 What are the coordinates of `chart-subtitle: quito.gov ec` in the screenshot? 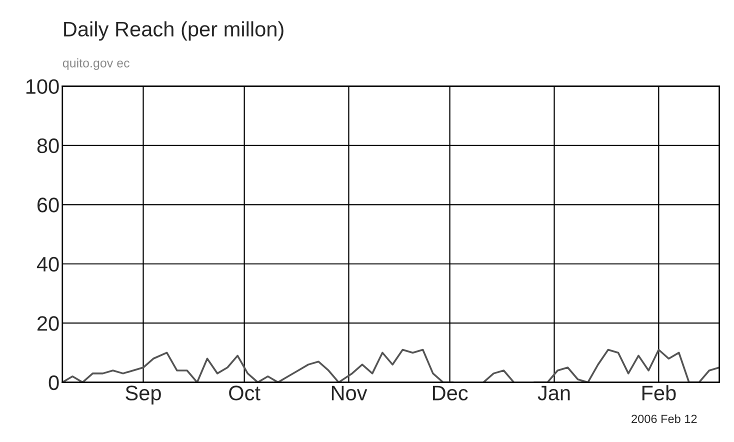 It's located at (96, 64).